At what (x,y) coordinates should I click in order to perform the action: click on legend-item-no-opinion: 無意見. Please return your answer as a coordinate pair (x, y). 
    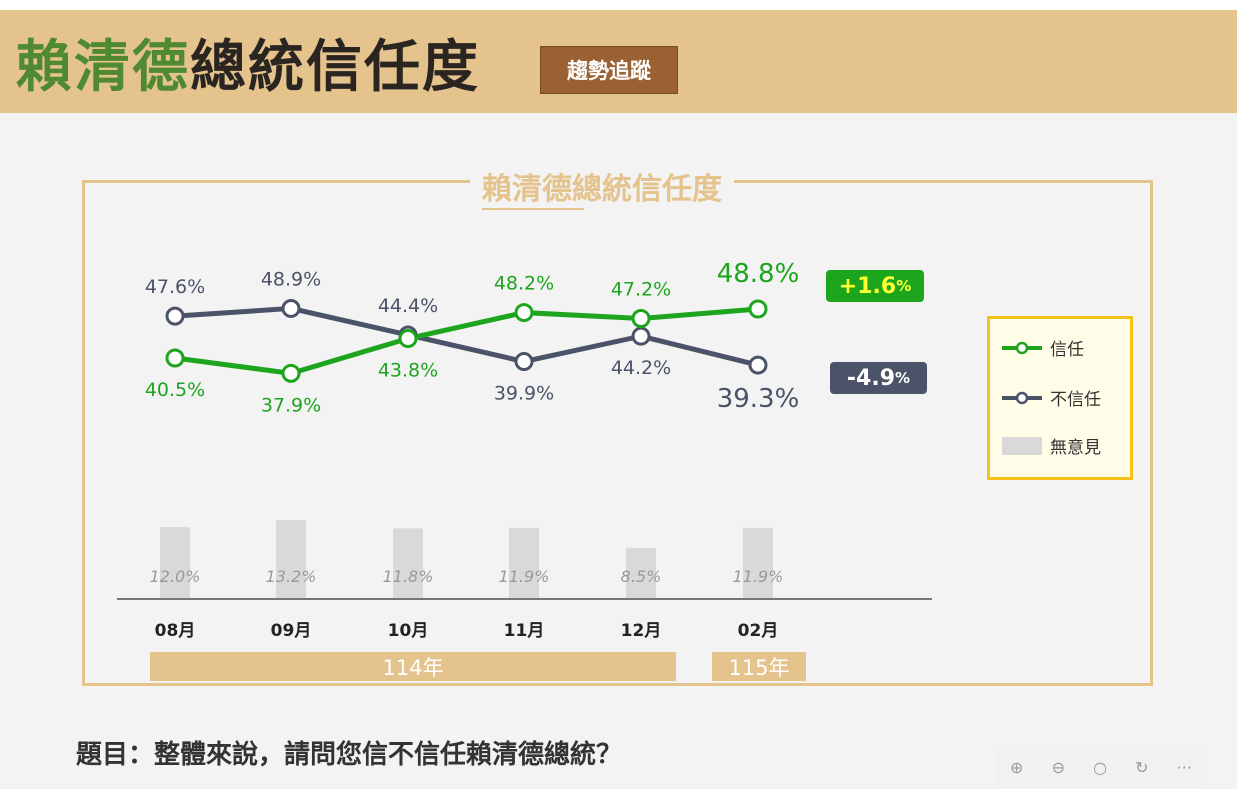
    Looking at the image, I should click on (1051, 445).